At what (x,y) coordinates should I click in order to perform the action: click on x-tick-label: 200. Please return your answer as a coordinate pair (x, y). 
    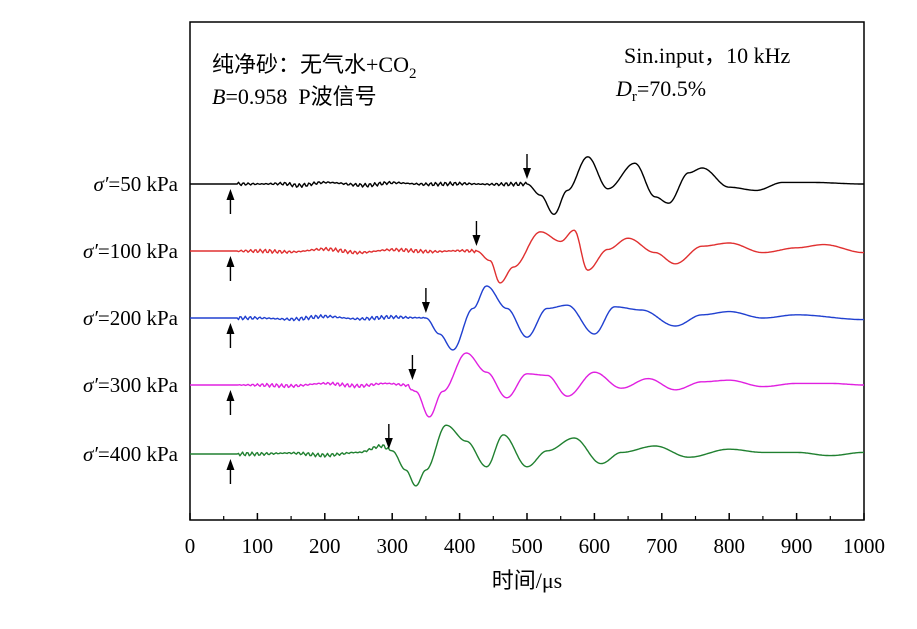
    Looking at the image, I should click on (325, 546).